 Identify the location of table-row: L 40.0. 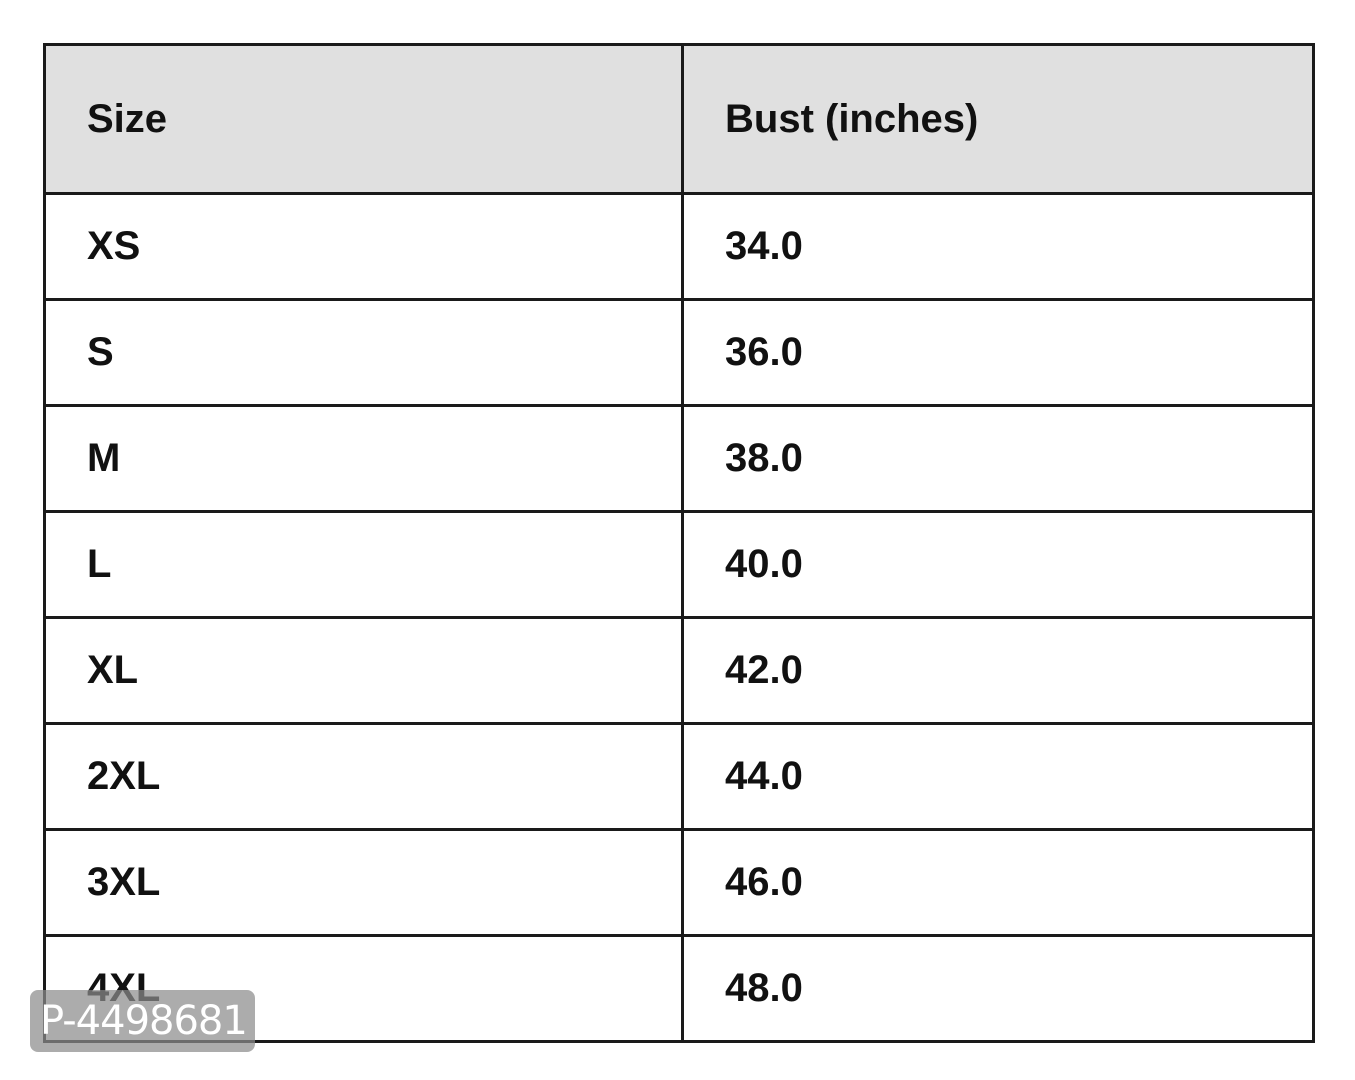
(679, 564).